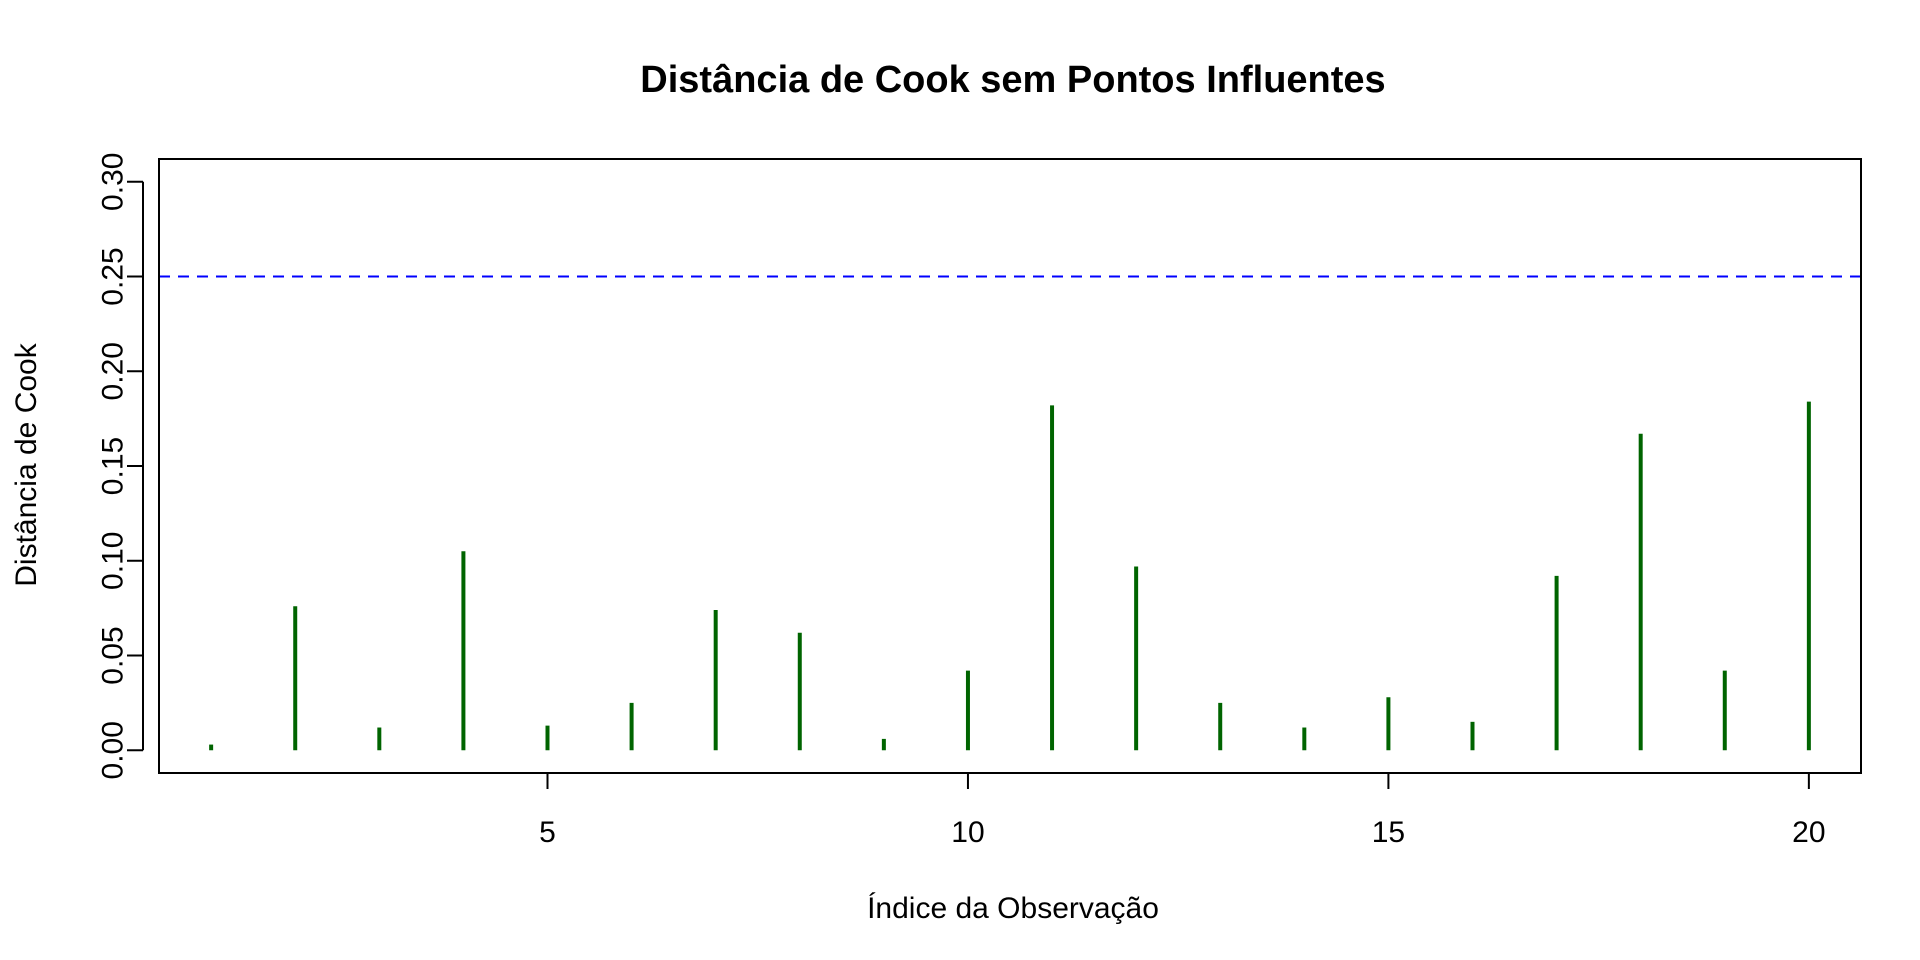 This screenshot has height=960, width=1920. What do you see at coordinates (1013, 908) in the screenshot?
I see `x-axis-label: Índice da Observação` at bounding box center [1013, 908].